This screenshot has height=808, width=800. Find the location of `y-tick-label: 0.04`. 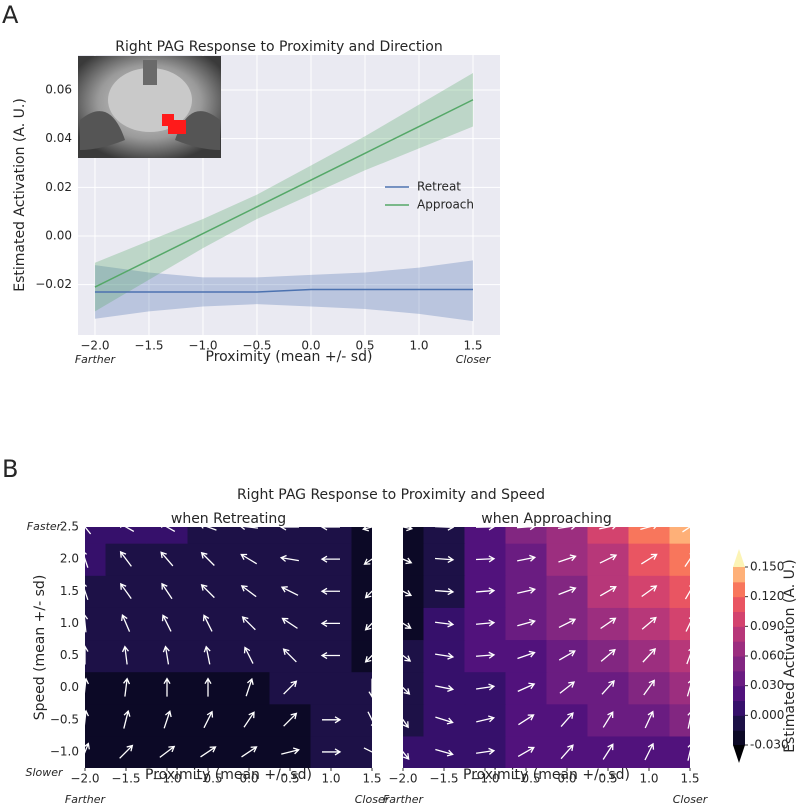

y-tick-label: 0.04 is located at coordinates (58, 138).